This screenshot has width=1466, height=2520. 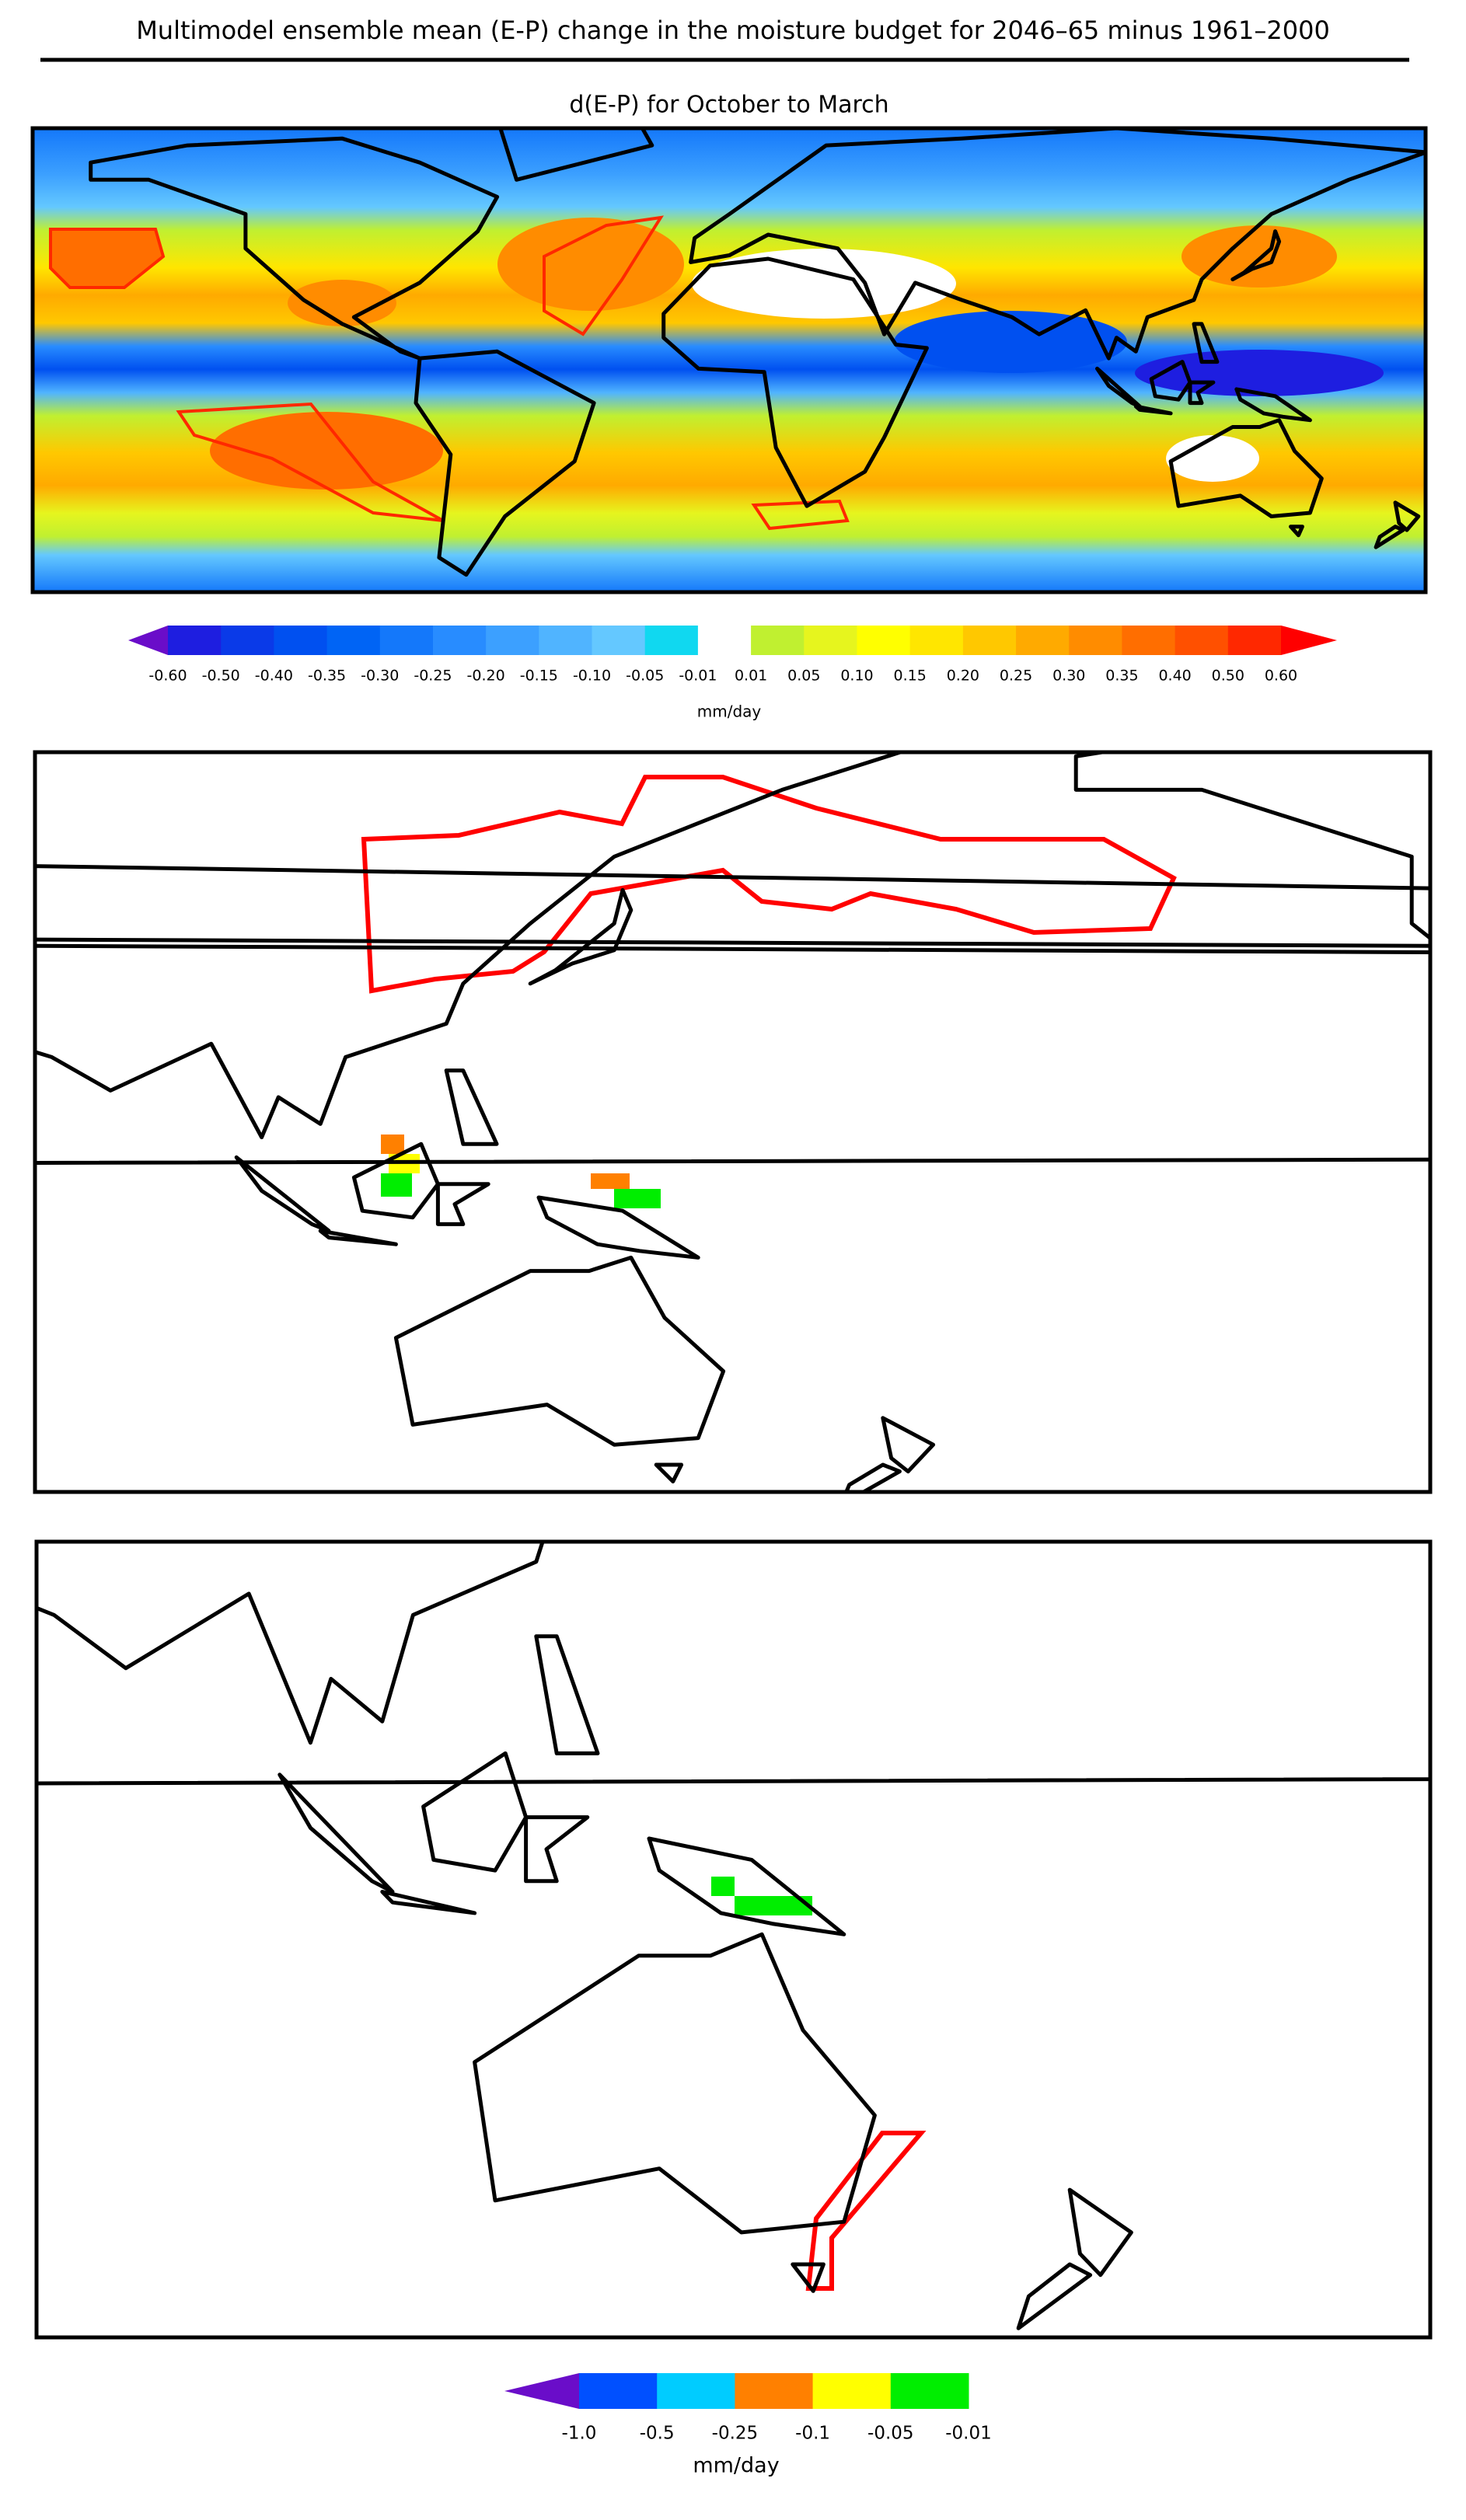 What do you see at coordinates (539, 676) in the screenshot?
I see `colorbar-label: -0.15` at bounding box center [539, 676].